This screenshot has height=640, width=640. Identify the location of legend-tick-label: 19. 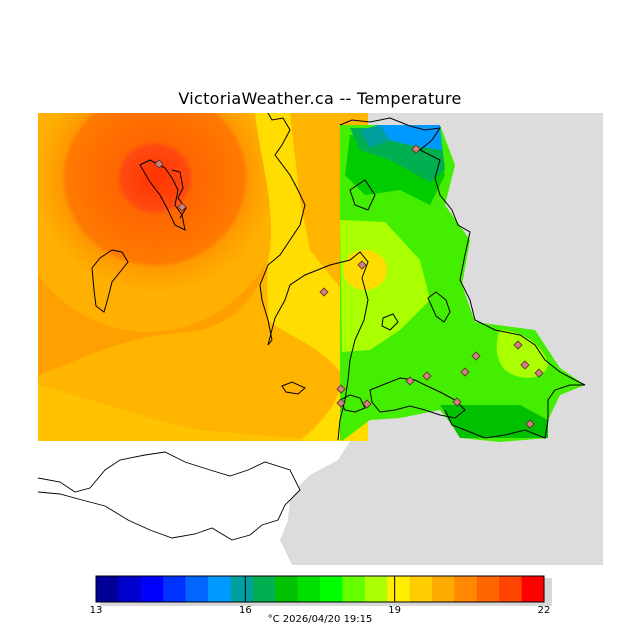
(394, 610).